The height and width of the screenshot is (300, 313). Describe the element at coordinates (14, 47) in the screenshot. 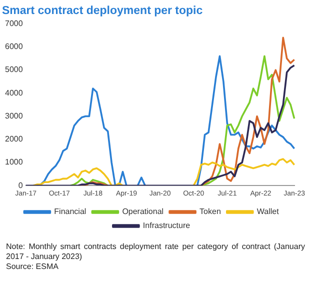

I see `y-tick-label: 6000` at that location.